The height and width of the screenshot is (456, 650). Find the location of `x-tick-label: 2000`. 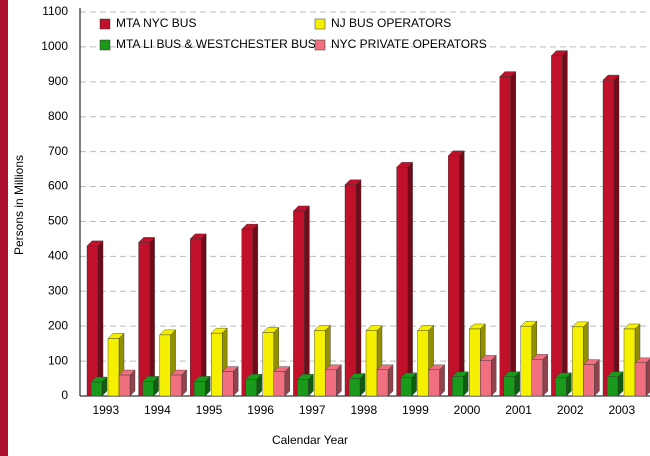

x-tick-label: 2000 is located at coordinates (467, 410).